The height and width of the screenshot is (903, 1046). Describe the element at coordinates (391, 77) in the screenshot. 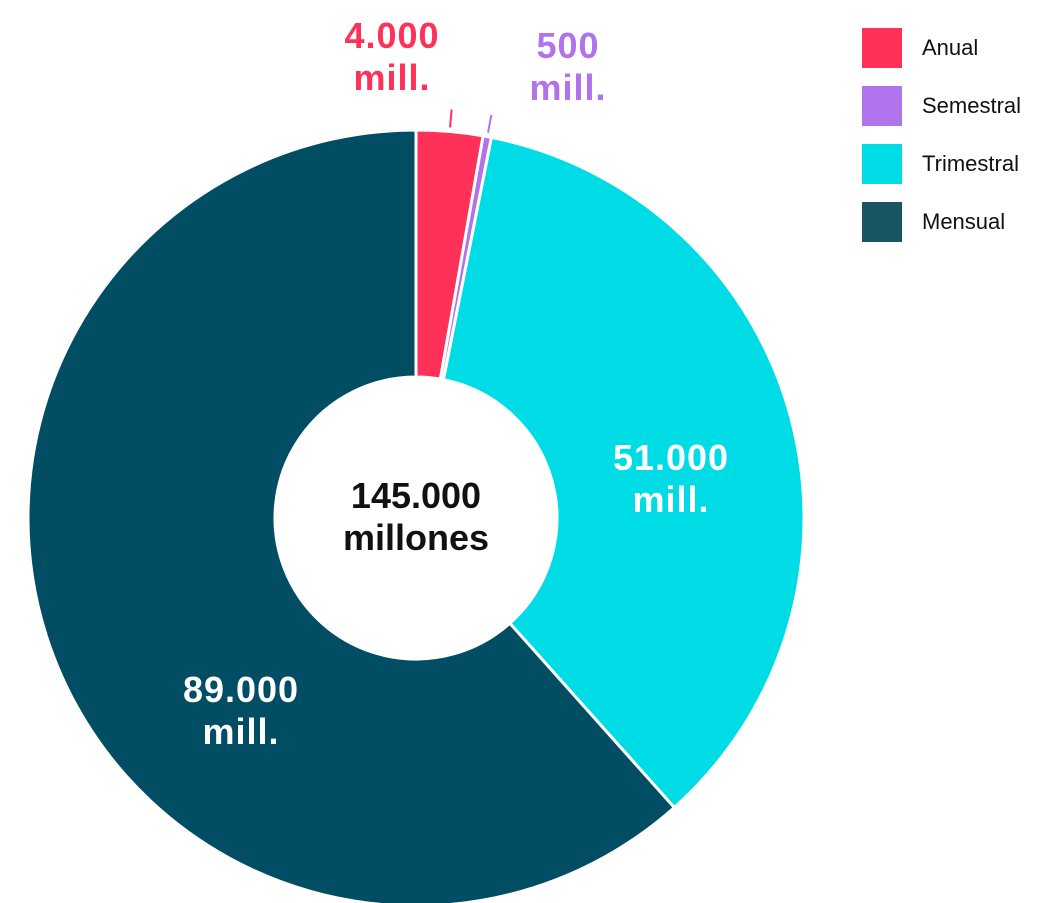

I see `slice-label-anual-line: mill.` at that location.